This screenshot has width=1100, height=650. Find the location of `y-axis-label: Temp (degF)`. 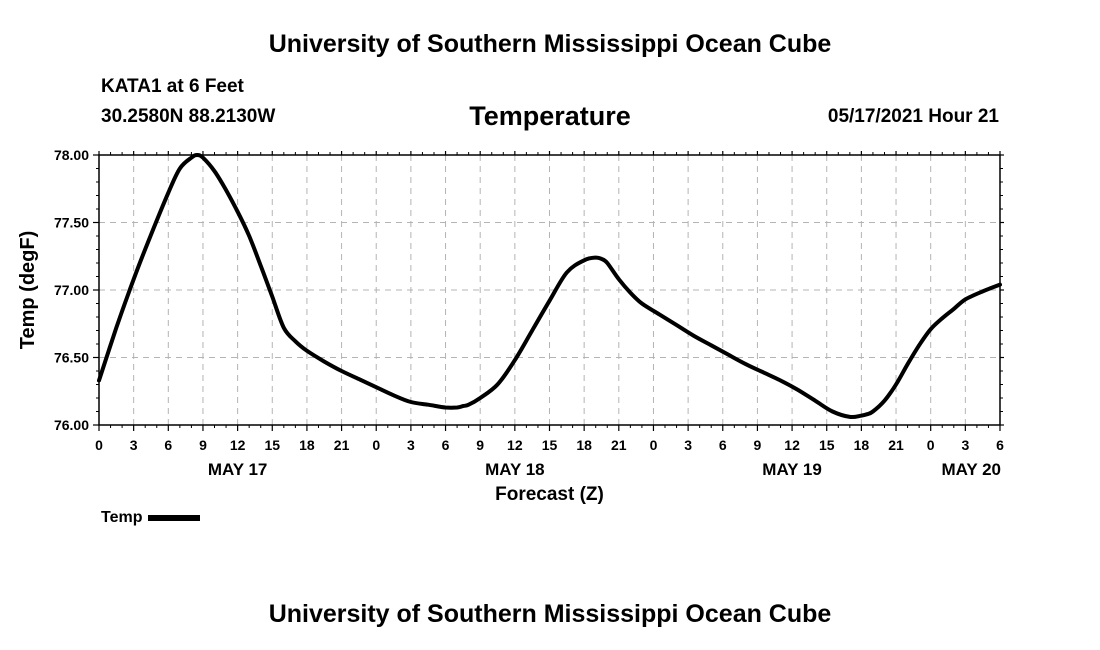

y-axis-label: Temp (degF) is located at coordinates (28, 290).